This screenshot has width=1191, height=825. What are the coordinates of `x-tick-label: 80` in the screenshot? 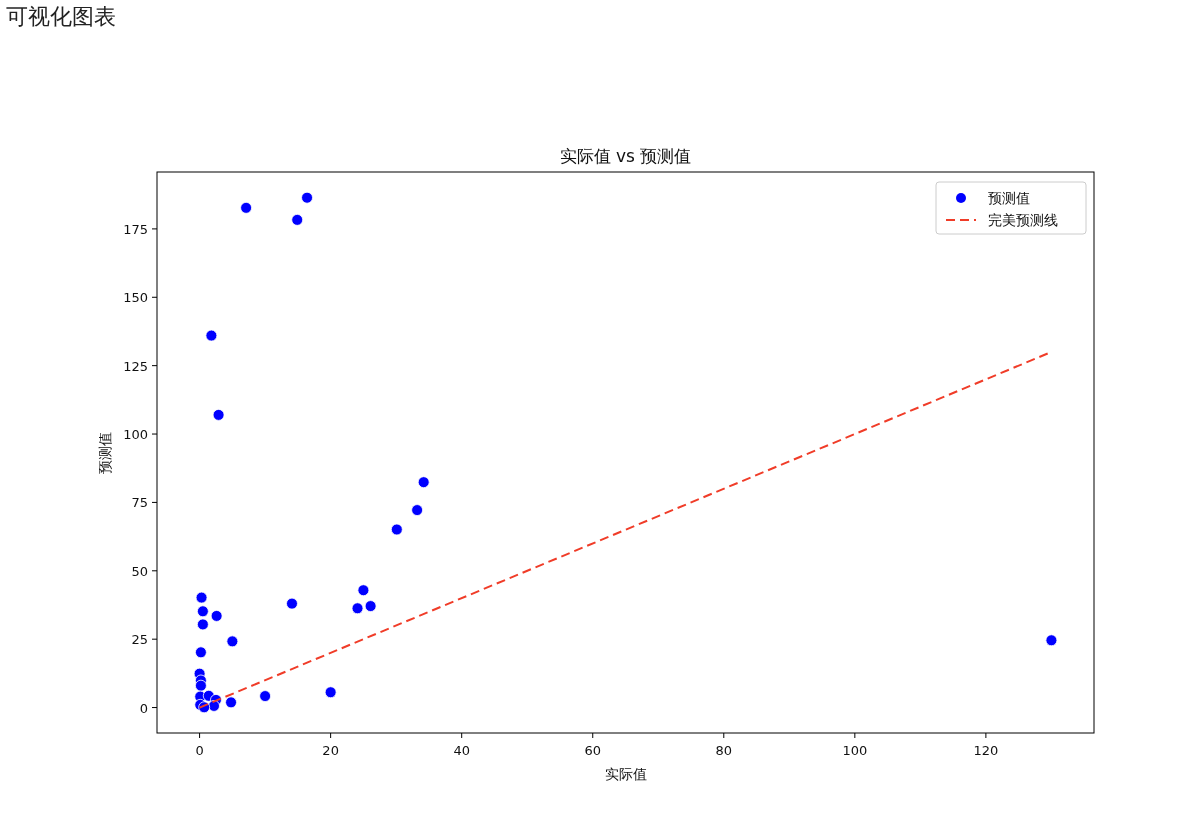 It's located at (724, 750).